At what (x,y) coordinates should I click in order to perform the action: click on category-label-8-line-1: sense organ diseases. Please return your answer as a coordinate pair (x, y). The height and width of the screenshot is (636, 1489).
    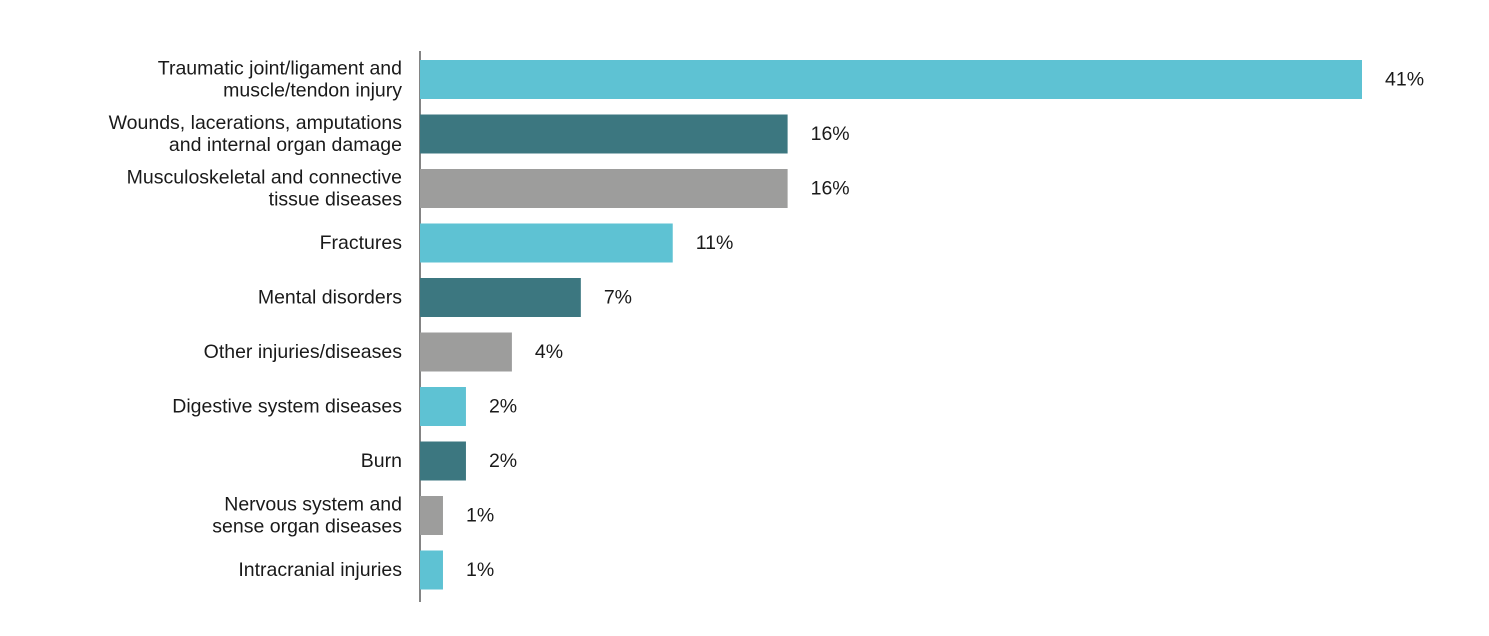
    Looking at the image, I should click on (307, 527).